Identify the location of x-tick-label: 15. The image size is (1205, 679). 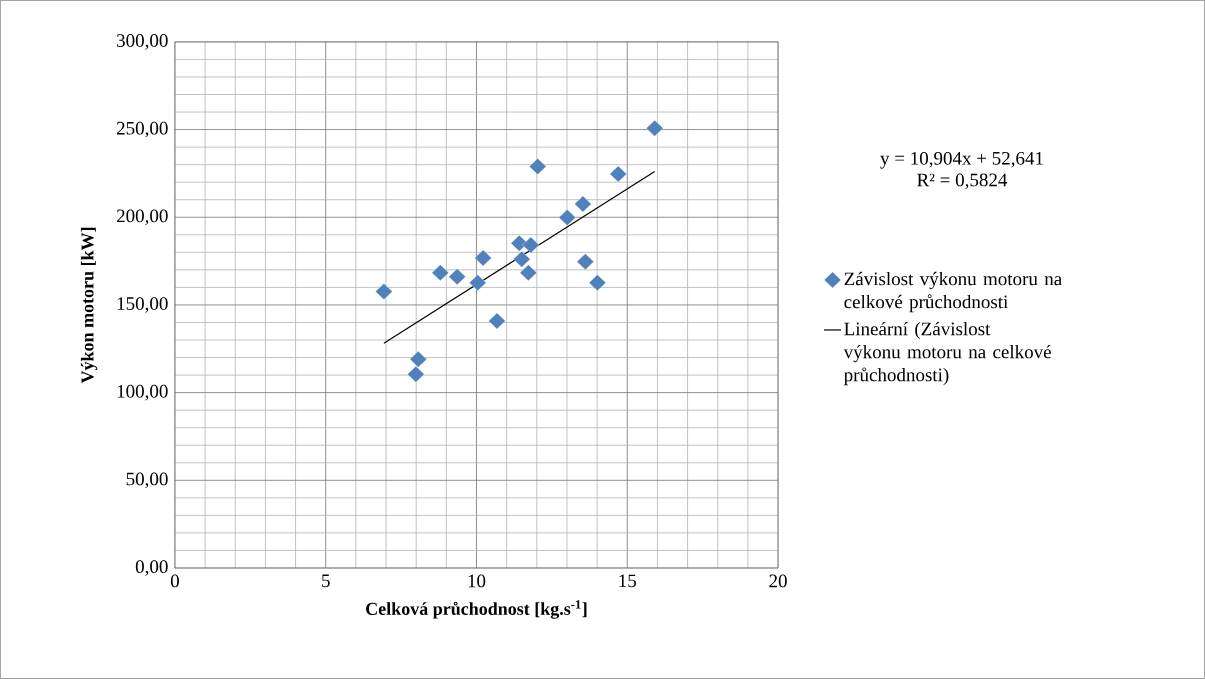
(628, 581).